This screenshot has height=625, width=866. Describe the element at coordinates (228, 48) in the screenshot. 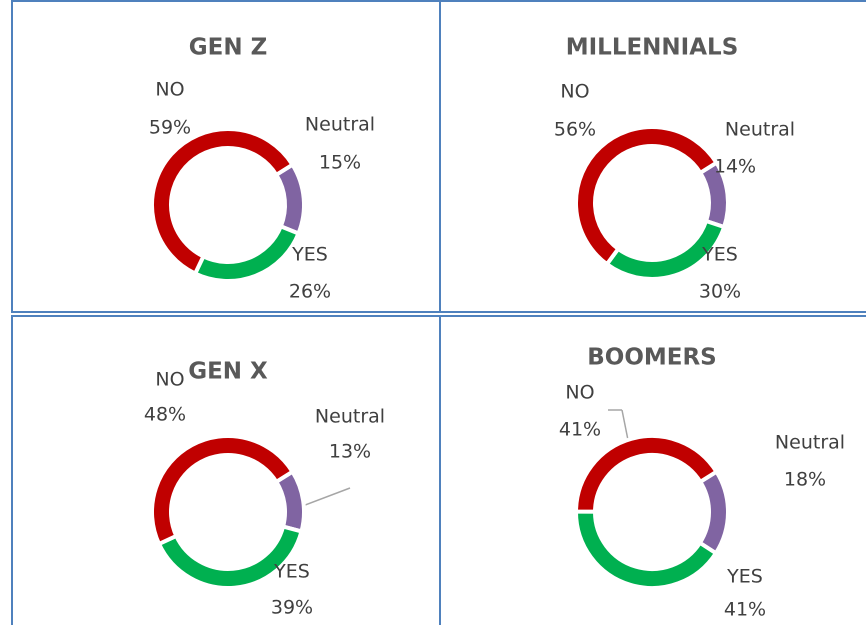

I see `chart-title: GEN Z` at that location.